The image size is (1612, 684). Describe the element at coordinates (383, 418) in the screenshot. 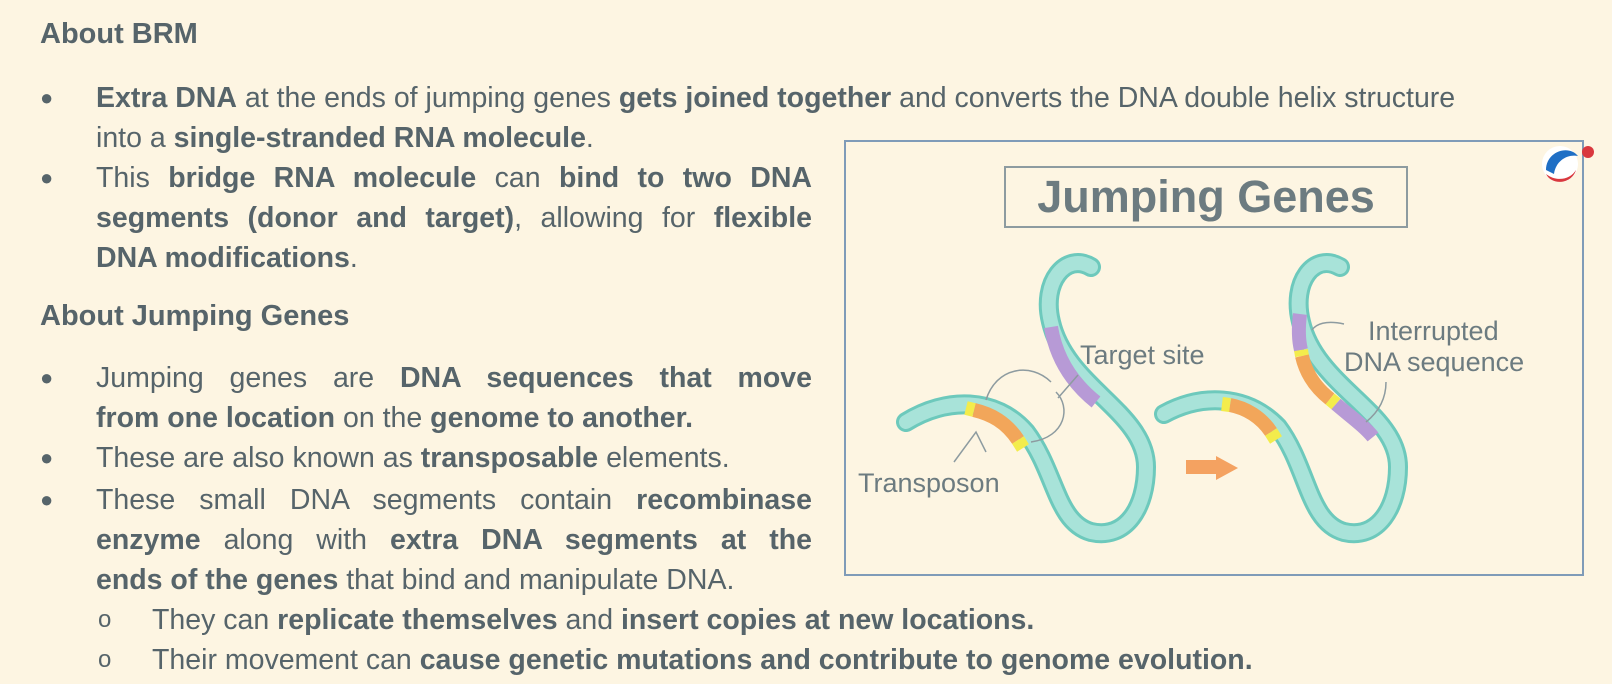

I see `text-run: on the` at that location.